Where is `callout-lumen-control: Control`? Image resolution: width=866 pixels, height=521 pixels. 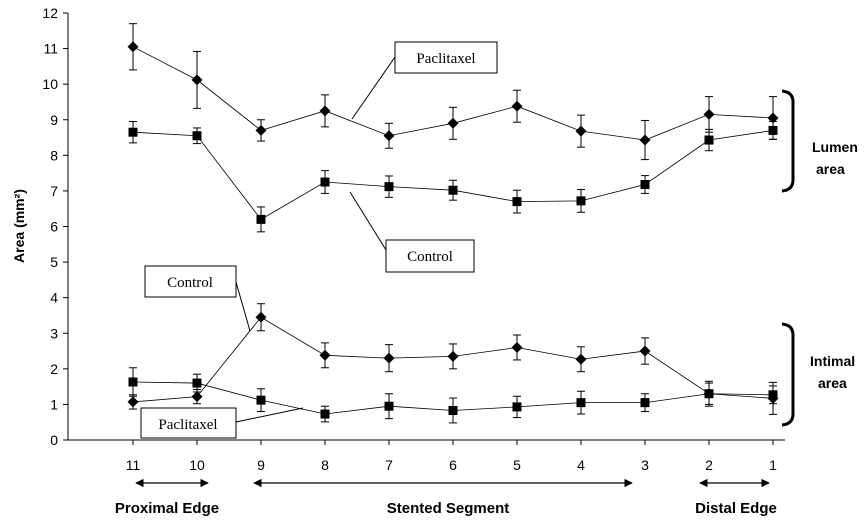
callout-lumen-control: Control is located at coordinates (412, 232).